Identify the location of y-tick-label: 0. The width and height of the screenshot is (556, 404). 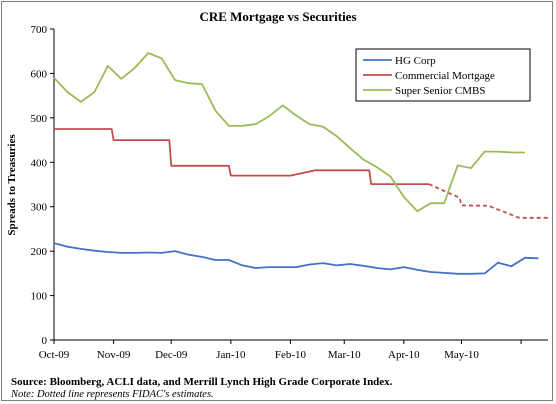
(45, 341).